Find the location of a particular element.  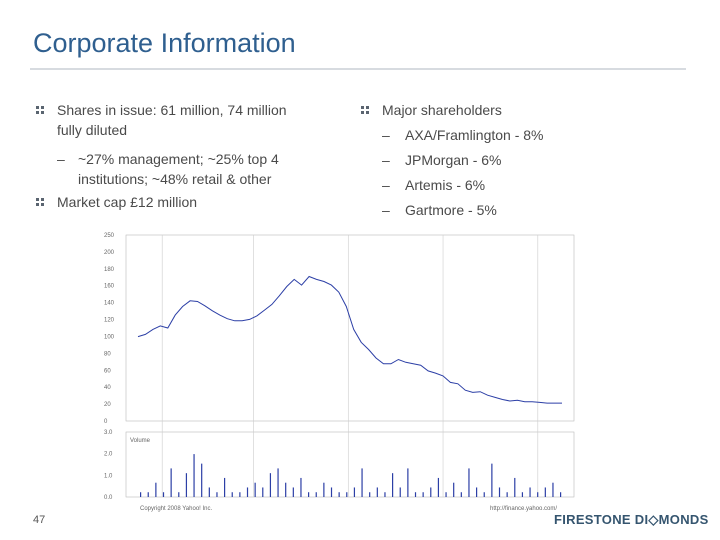

firestone-diamonds-logo: FIRESTONE DI◇MONDS is located at coordinates (631, 519).